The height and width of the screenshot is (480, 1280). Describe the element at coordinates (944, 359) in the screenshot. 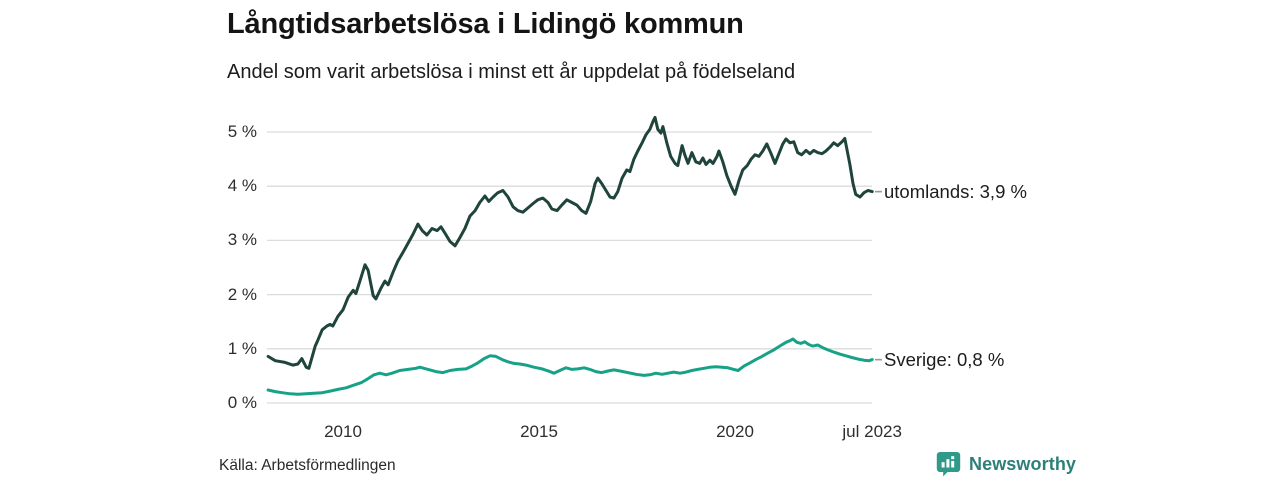

I see `series-label-sverige: Sverige: 0,8 %` at that location.